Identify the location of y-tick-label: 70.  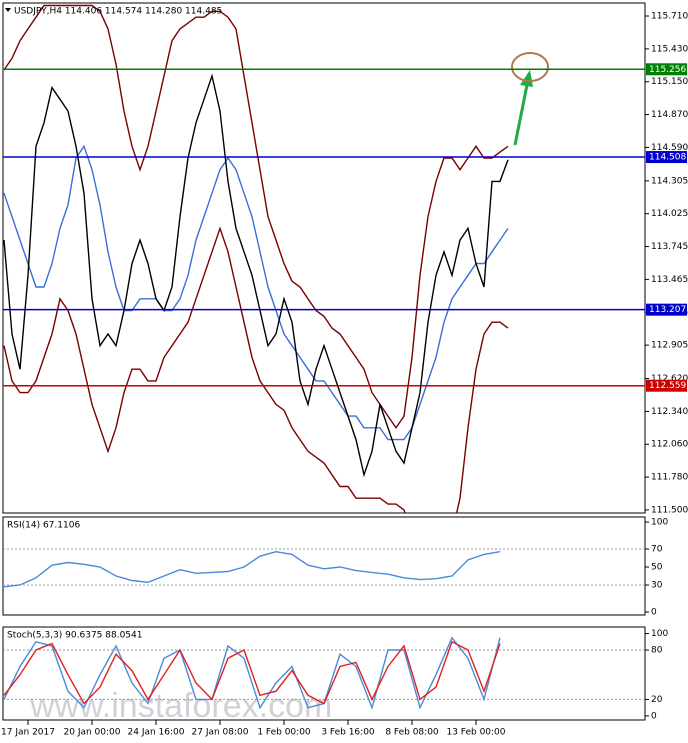
(657, 550).